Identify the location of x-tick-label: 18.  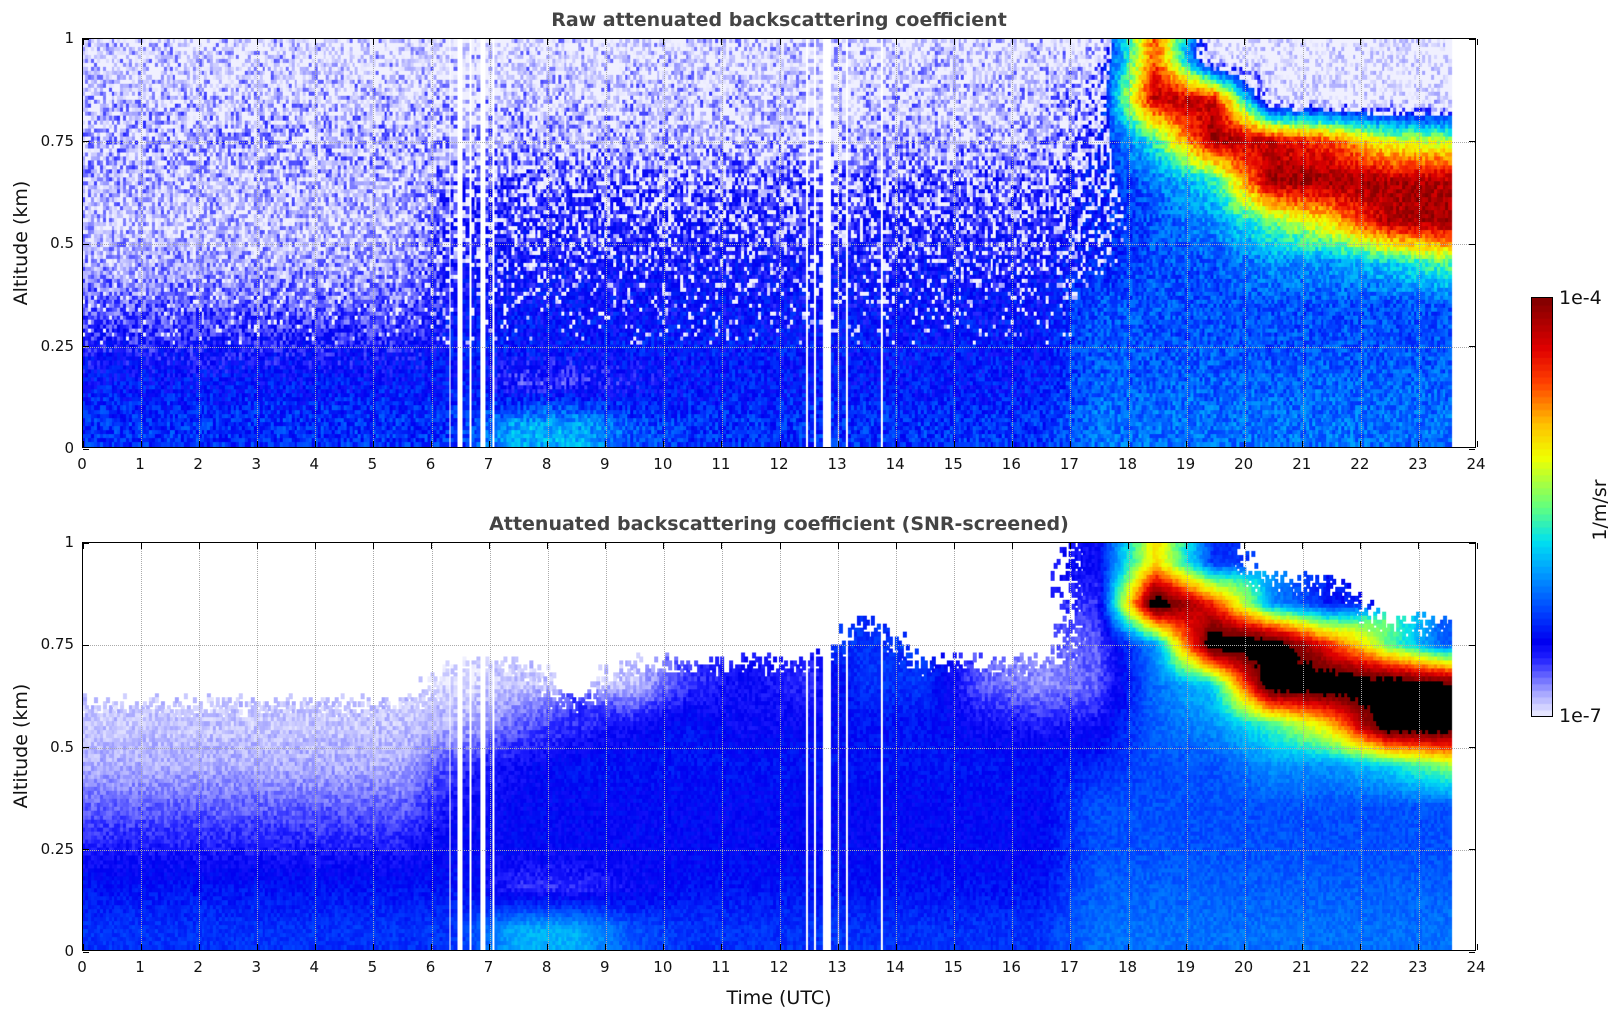
(1127, 464).